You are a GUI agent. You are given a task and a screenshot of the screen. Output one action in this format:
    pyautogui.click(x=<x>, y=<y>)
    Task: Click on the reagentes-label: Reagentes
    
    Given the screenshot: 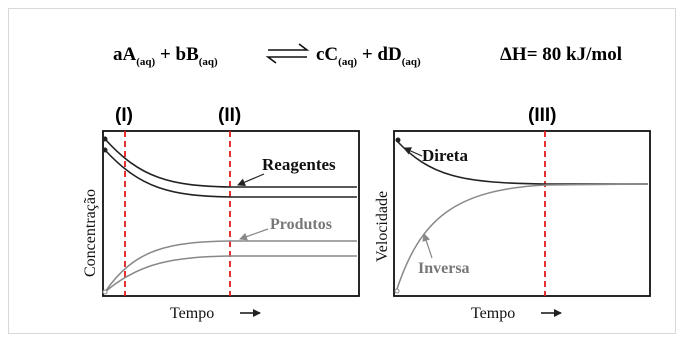 What is the action you would take?
    pyautogui.click(x=299, y=164)
    